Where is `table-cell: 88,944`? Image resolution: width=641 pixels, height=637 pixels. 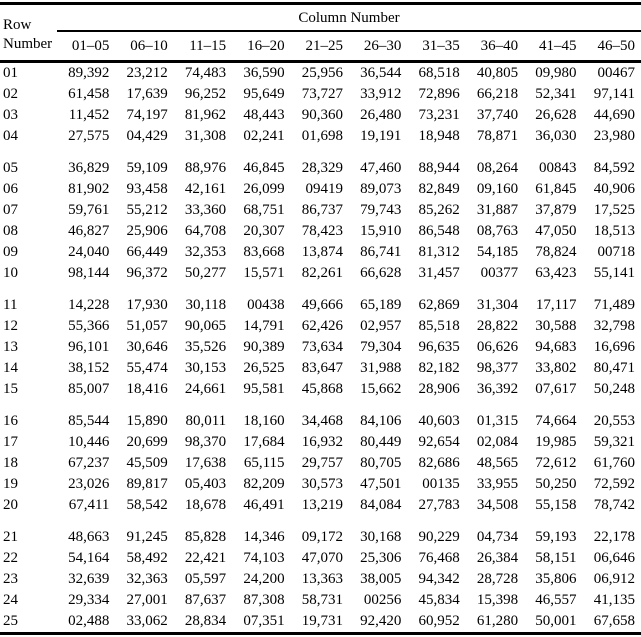
table-cell: 88,944 is located at coordinates (439, 168).